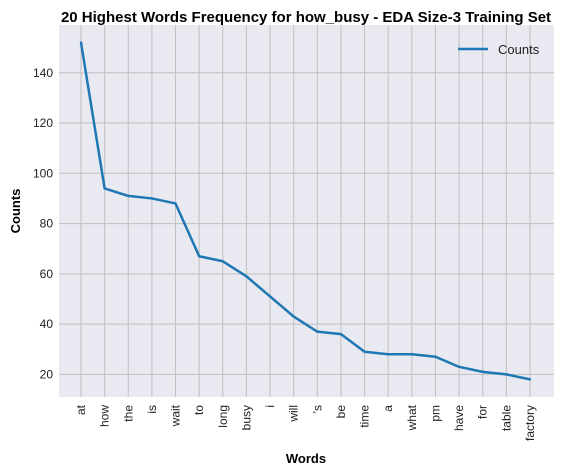  What do you see at coordinates (43, 73) in the screenshot?
I see `y-tick-label: 140` at bounding box center [43, 73].